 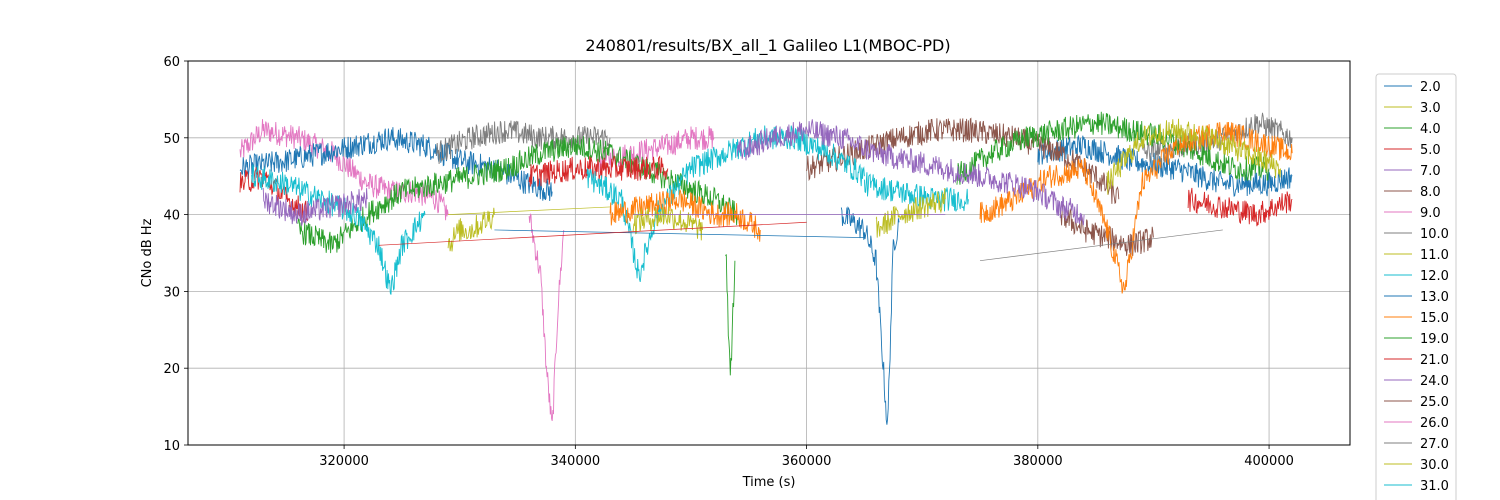 What do you see at coordinates (1434, 465) in the screenshot?
I see `legend-entry: 30.0` at bounding box center [1434, 465].